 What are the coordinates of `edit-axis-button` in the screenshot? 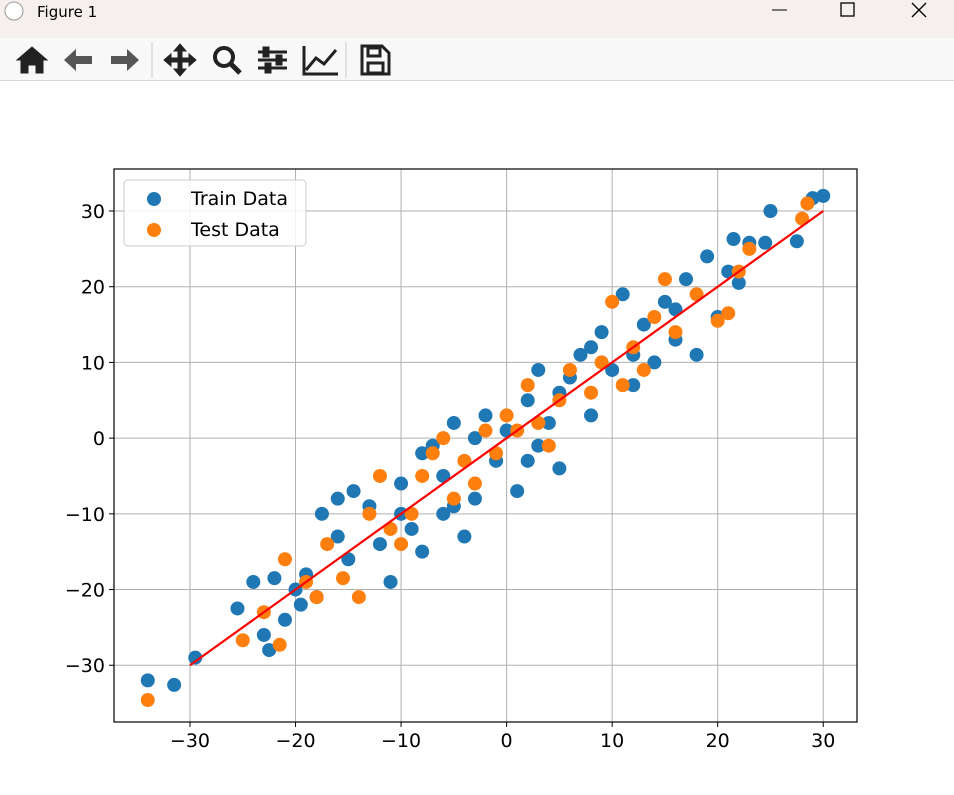 It's located at (320, 61).